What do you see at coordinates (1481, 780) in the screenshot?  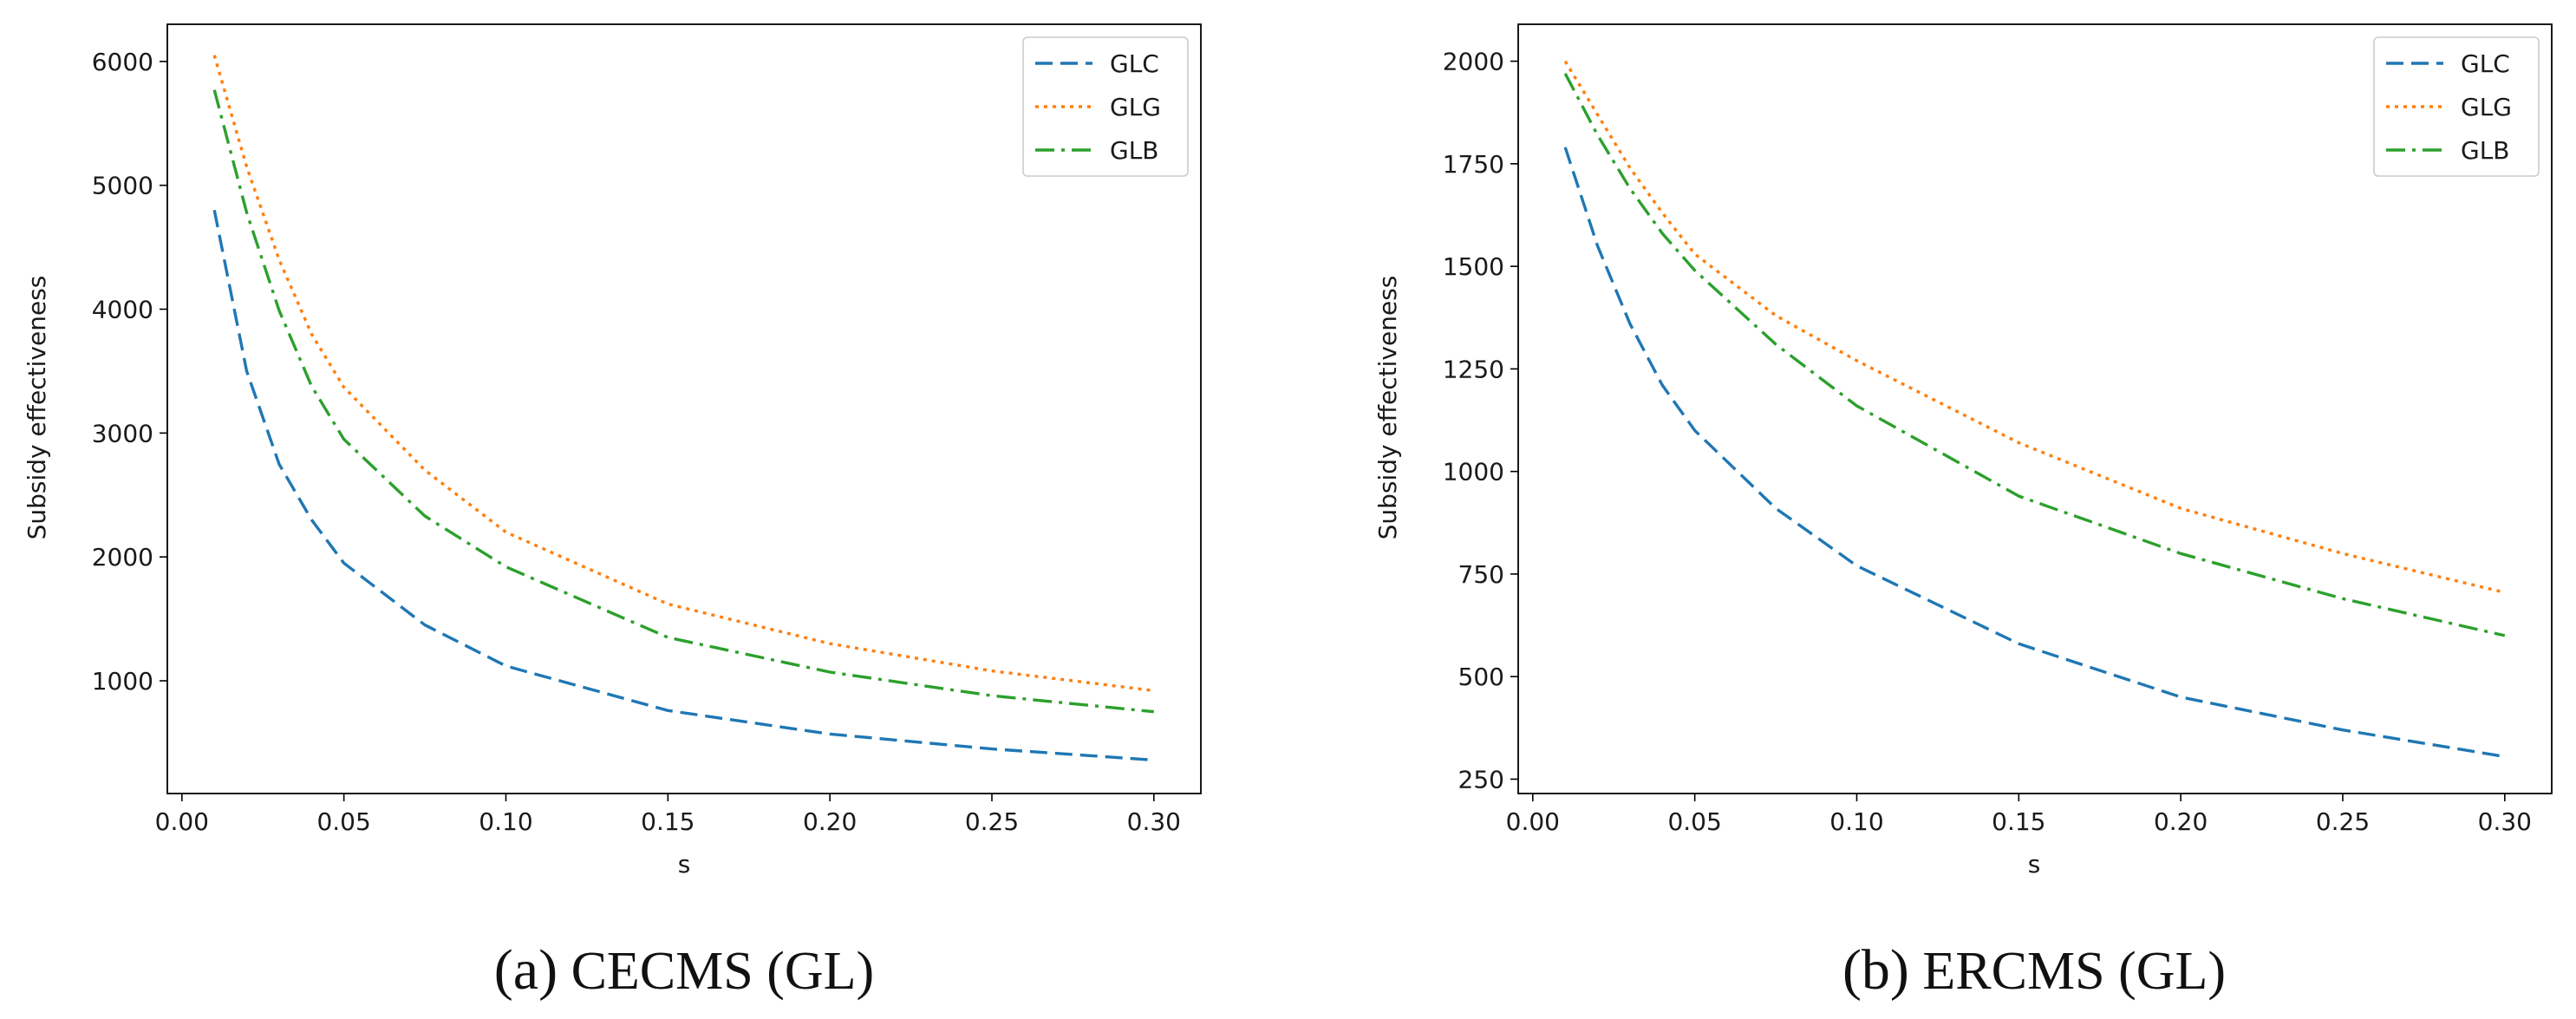 I see `y-tick-label: 250` at bounding box center [1481, 780].